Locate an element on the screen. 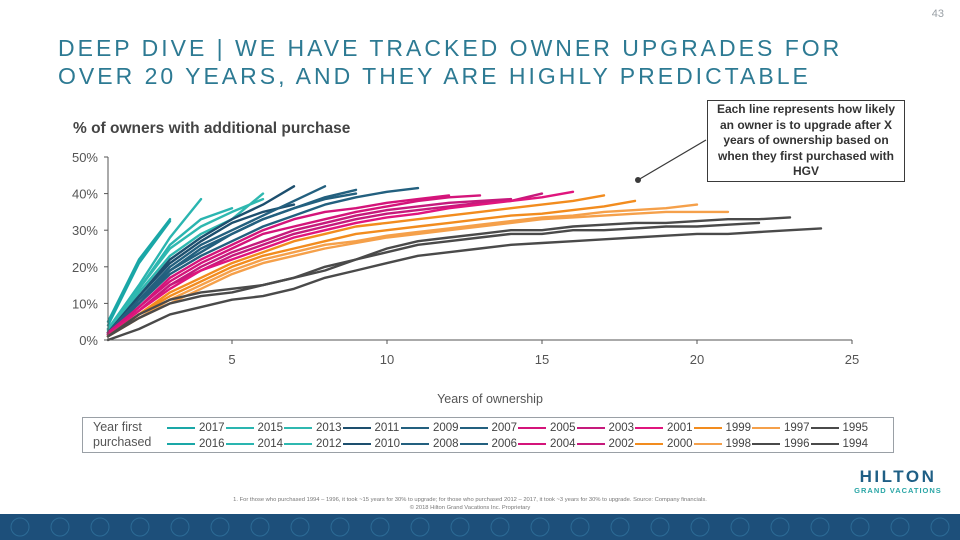 The height and width of the screenshot is (540, 960). legend-item-2011: 2011 is located at coordinates (370, 428).